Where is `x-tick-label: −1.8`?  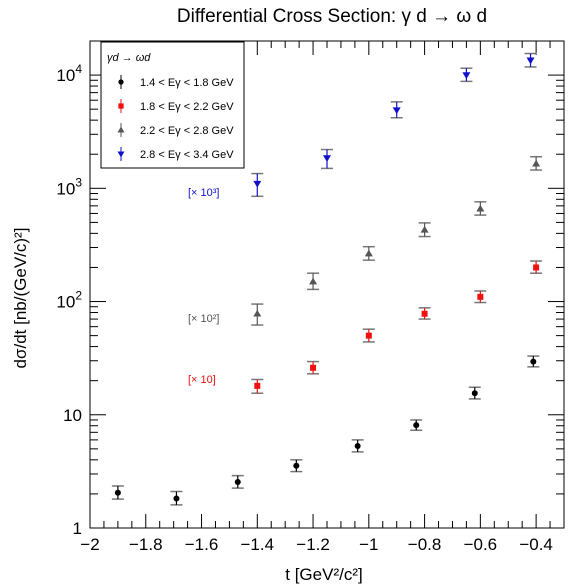
x-tick-label: −1.8 is located at coordinates (146, 544).